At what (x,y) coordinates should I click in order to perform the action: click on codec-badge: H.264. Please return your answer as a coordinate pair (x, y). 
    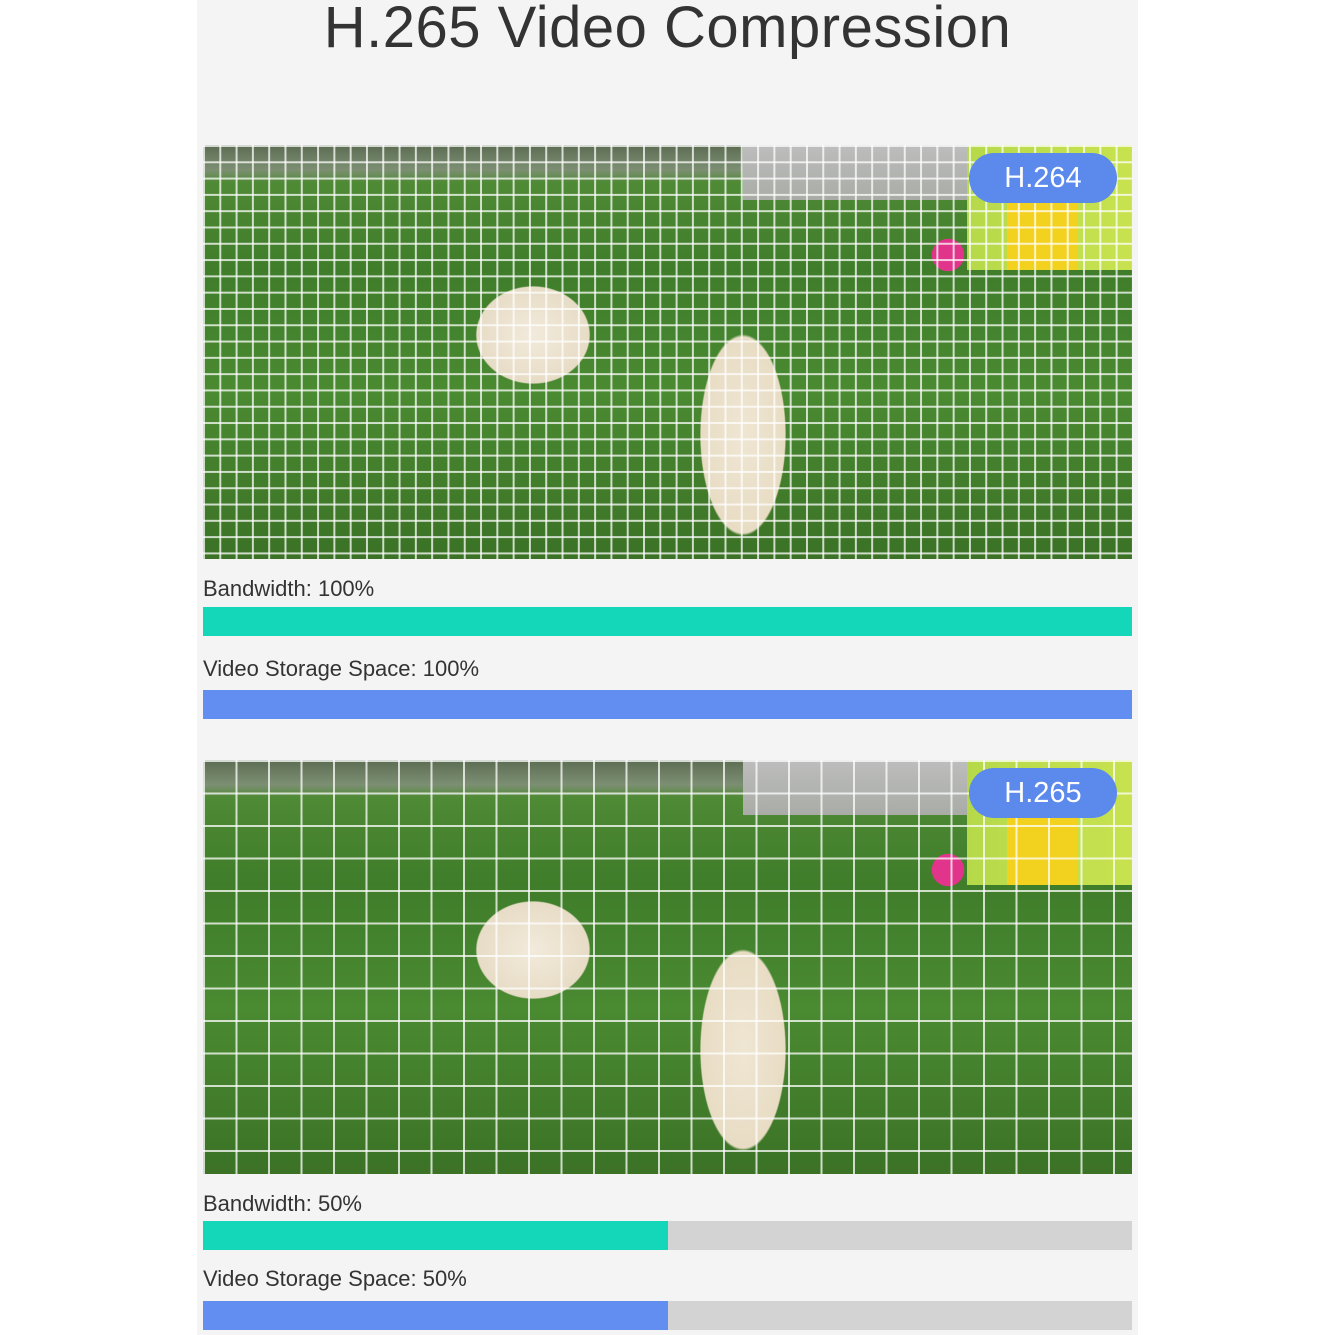
    Looking at the image, I should click on (1043, 178).